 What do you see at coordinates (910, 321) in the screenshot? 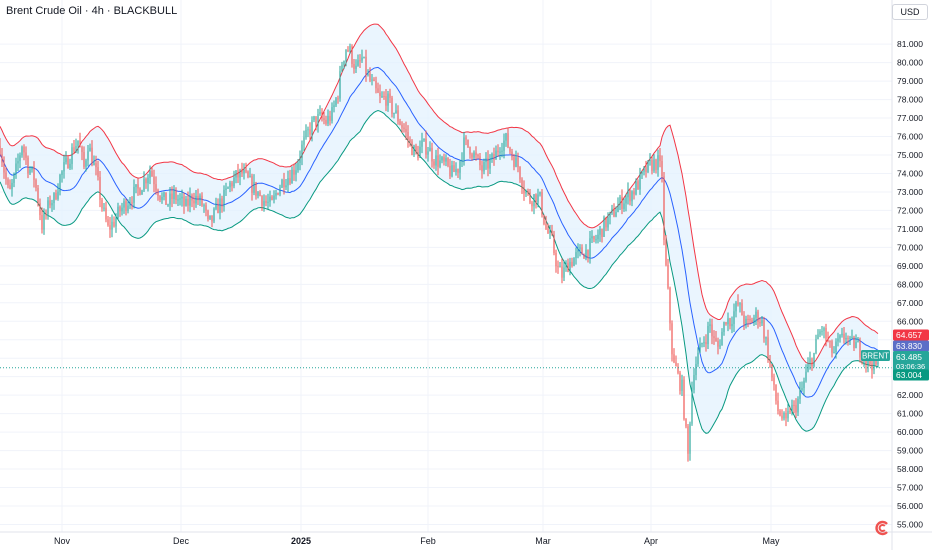
I see `y-tick-label: 66.000` at bounding box center [910, 321].